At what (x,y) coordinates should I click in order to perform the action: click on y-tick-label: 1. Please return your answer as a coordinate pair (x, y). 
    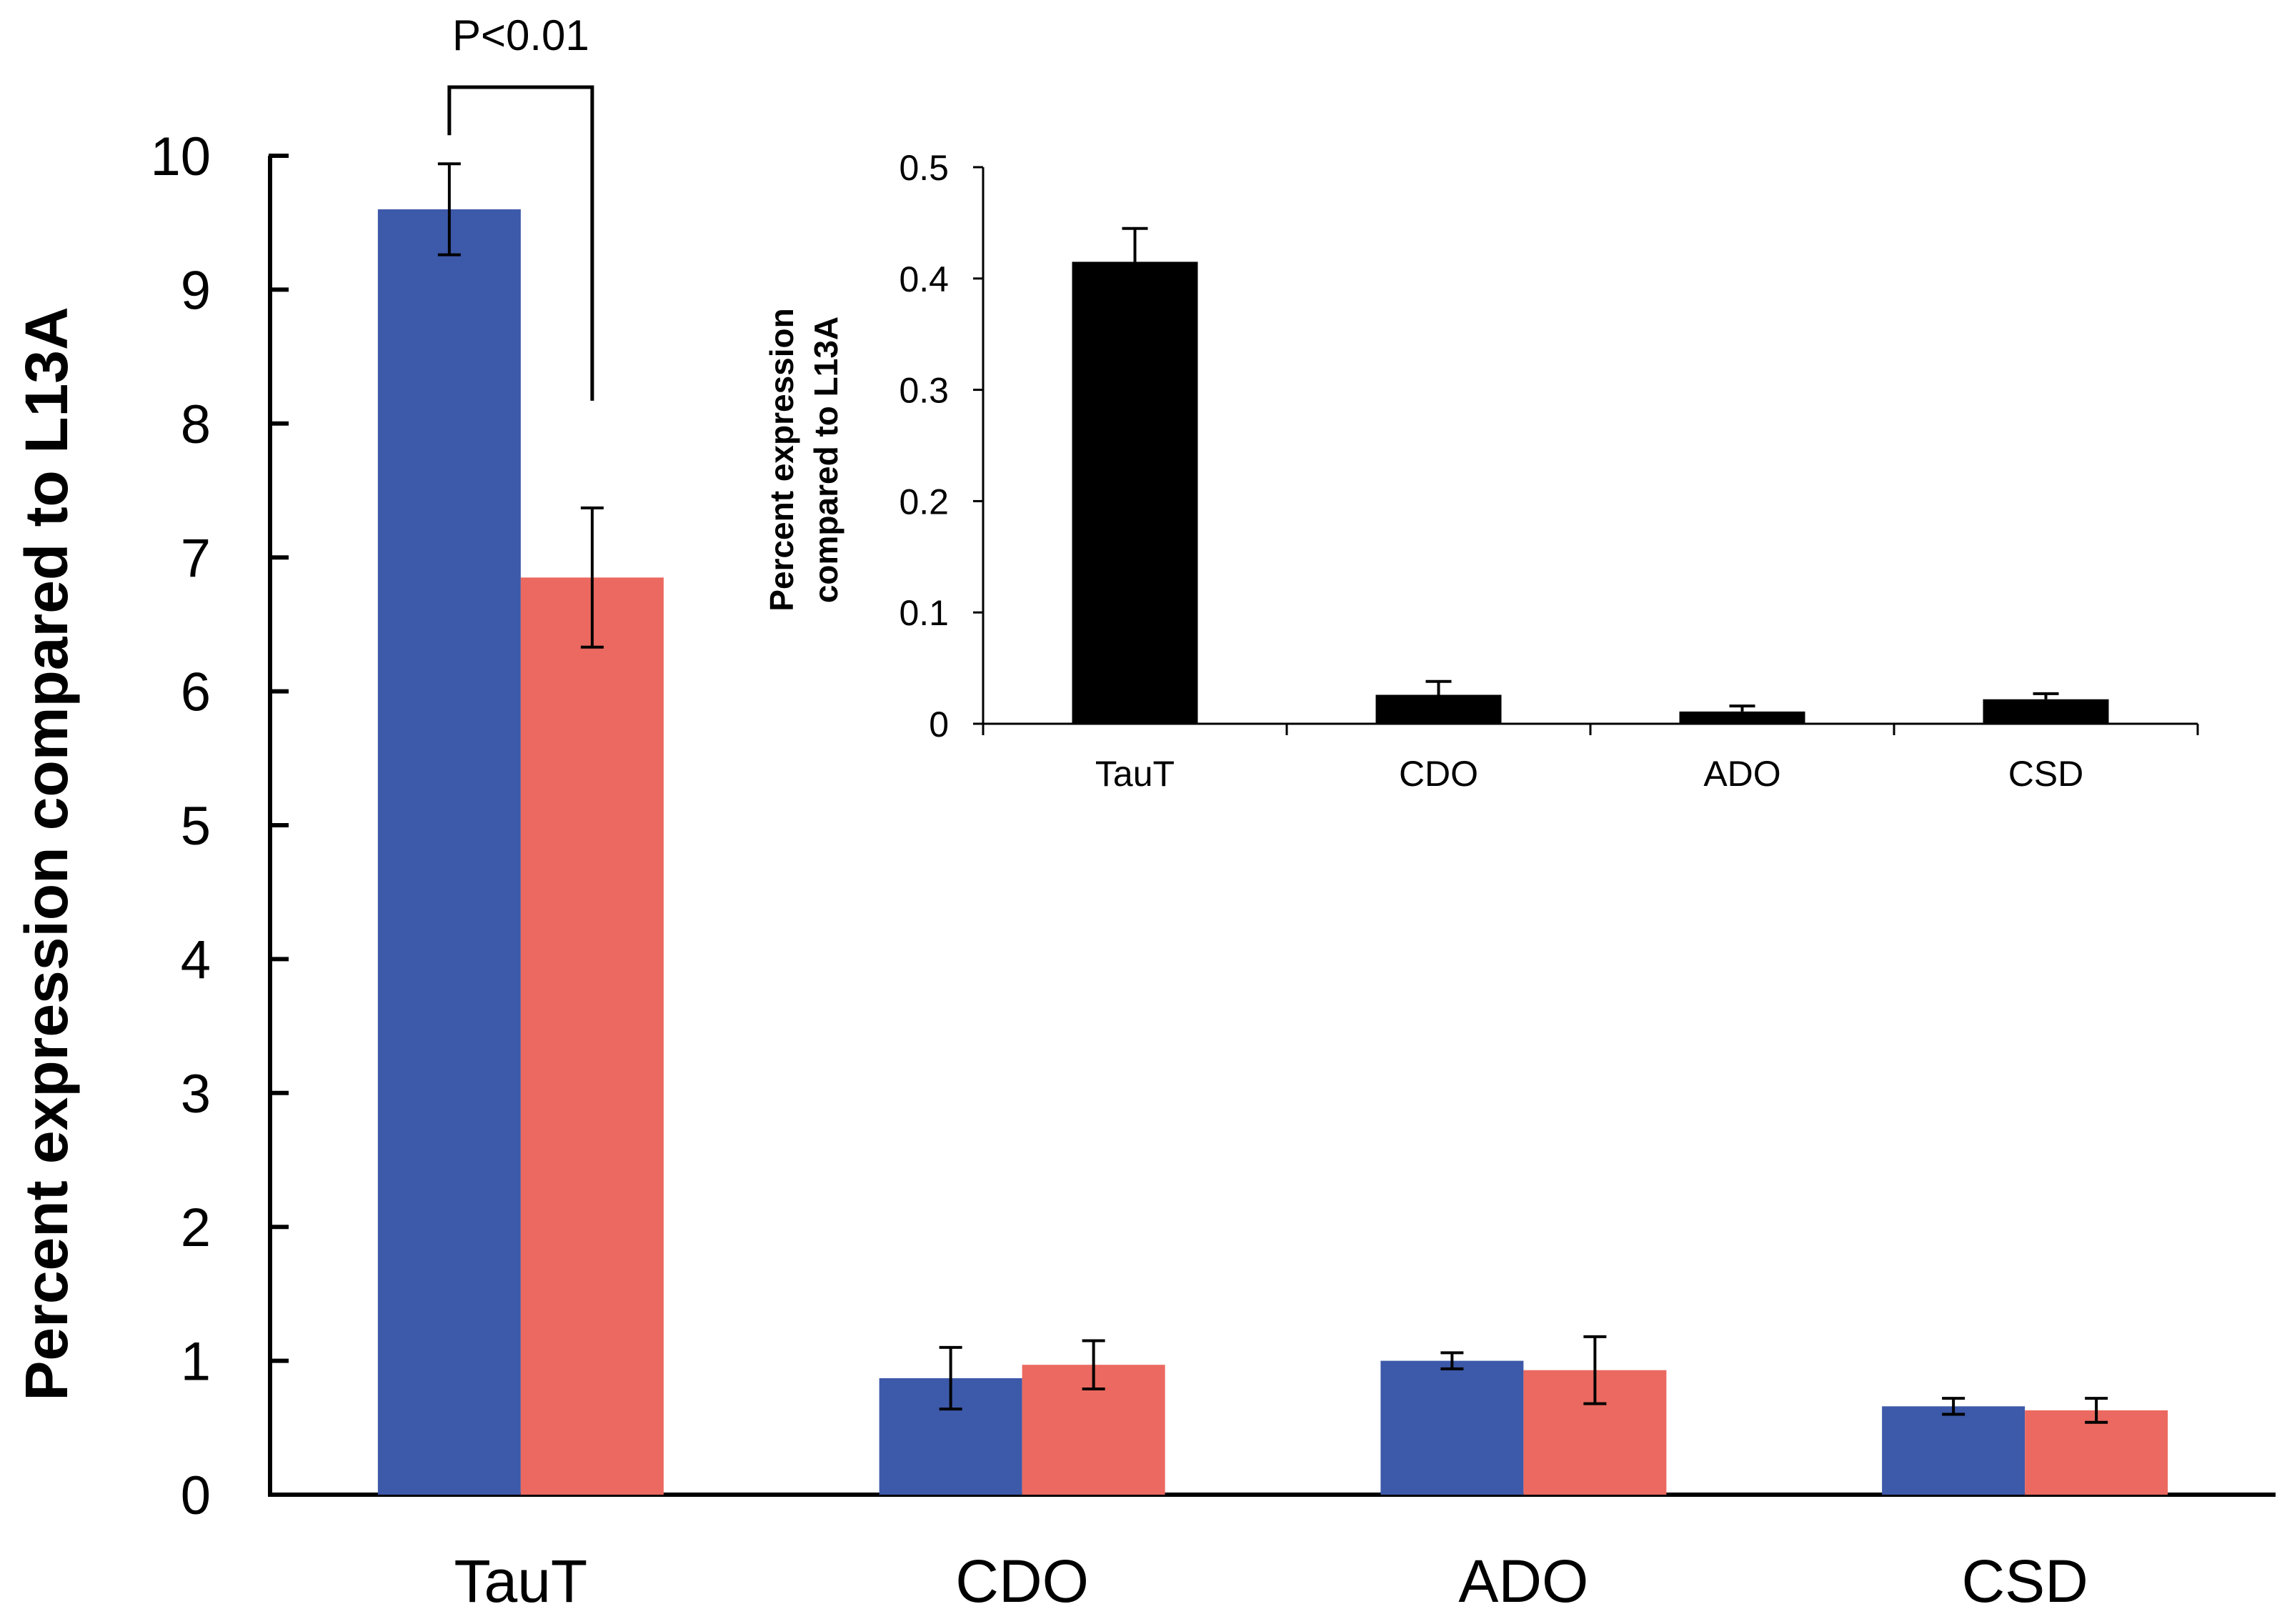
    Looking at the image, I should click on (196, 1363).